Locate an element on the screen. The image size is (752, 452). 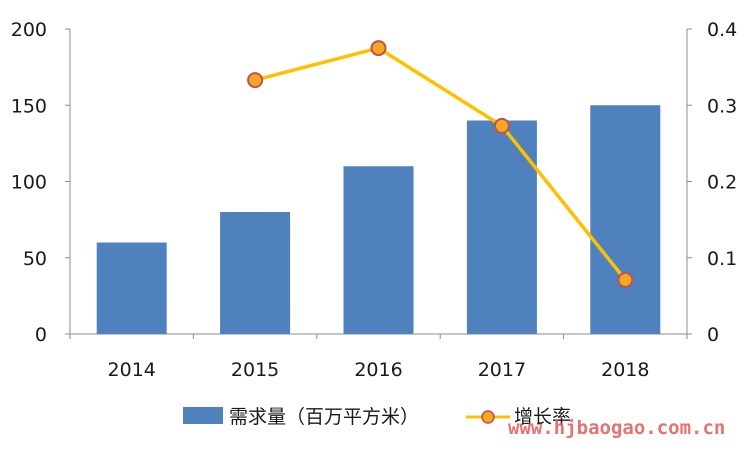
legend-bar-swatch is located at coordinates (203, 415).